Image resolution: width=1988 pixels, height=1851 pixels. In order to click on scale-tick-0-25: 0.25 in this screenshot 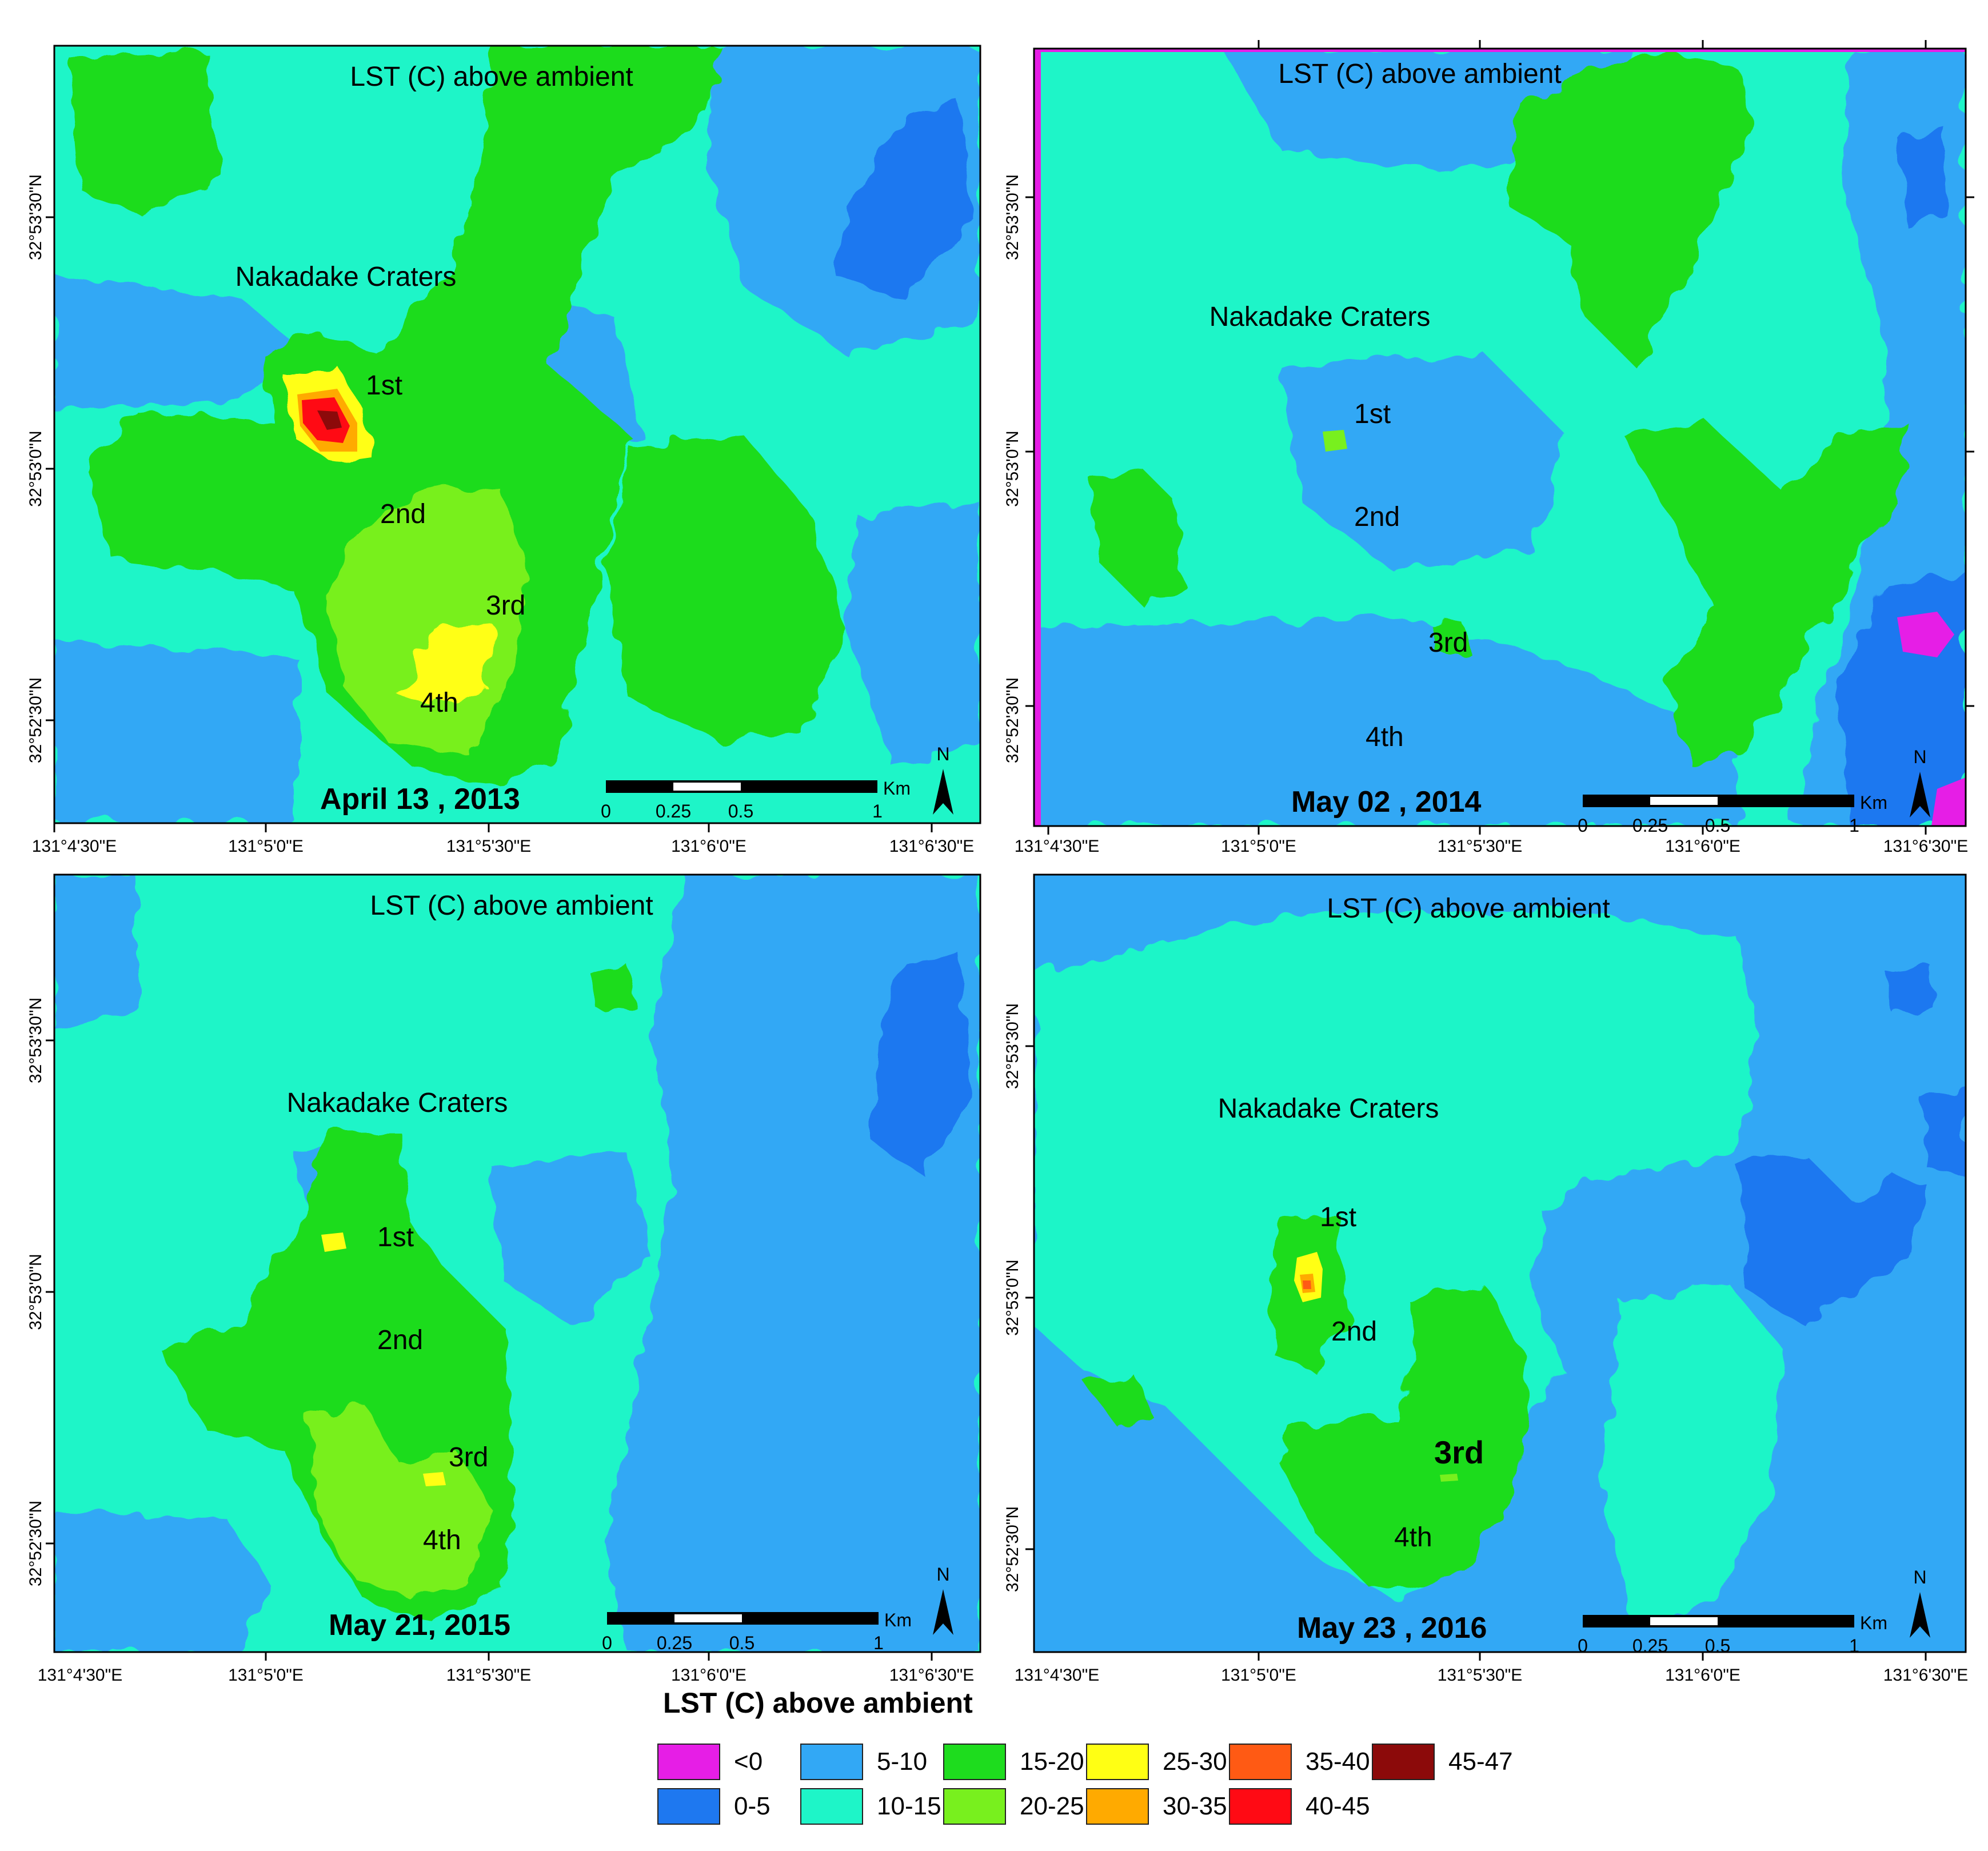, I will do `click(675, 1643)`.